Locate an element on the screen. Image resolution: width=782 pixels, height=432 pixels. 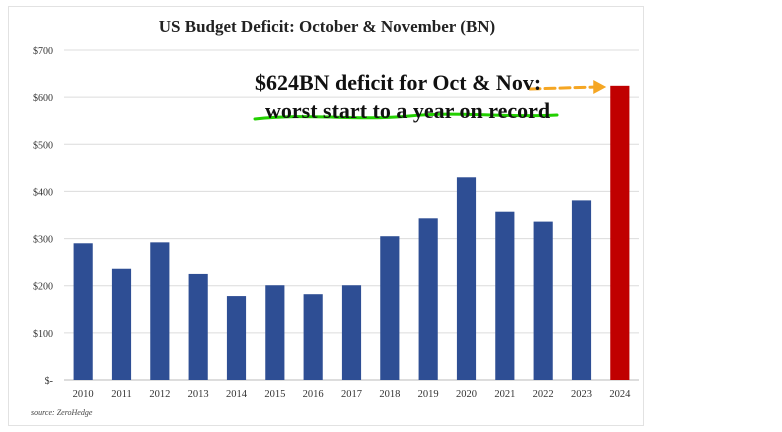
arrow-head is located at coordinates (600, 87).